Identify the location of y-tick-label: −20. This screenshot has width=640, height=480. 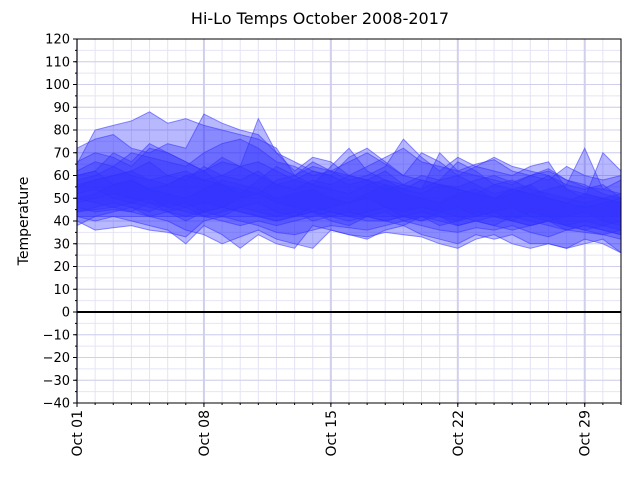
(56, 358).